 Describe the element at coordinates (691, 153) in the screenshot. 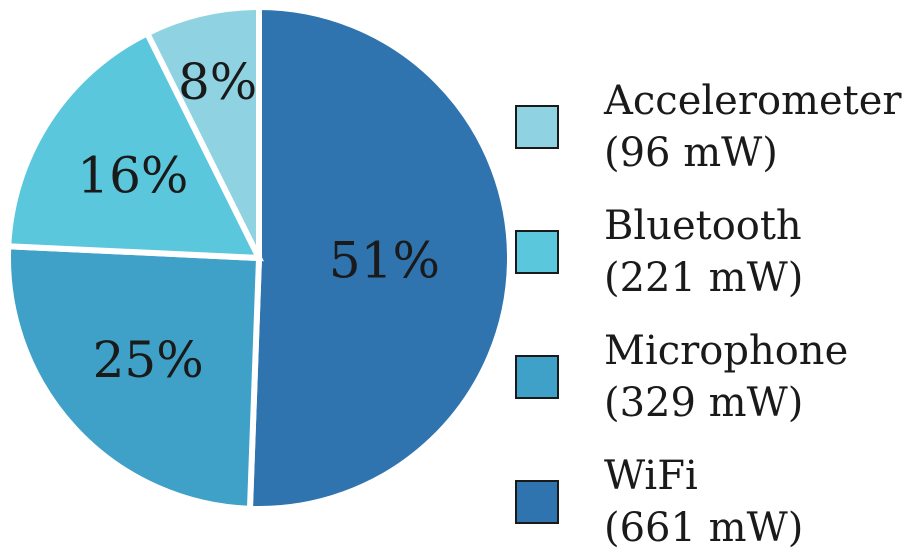

I see `legend-value-accelerometer: (96 mW)` at that location.